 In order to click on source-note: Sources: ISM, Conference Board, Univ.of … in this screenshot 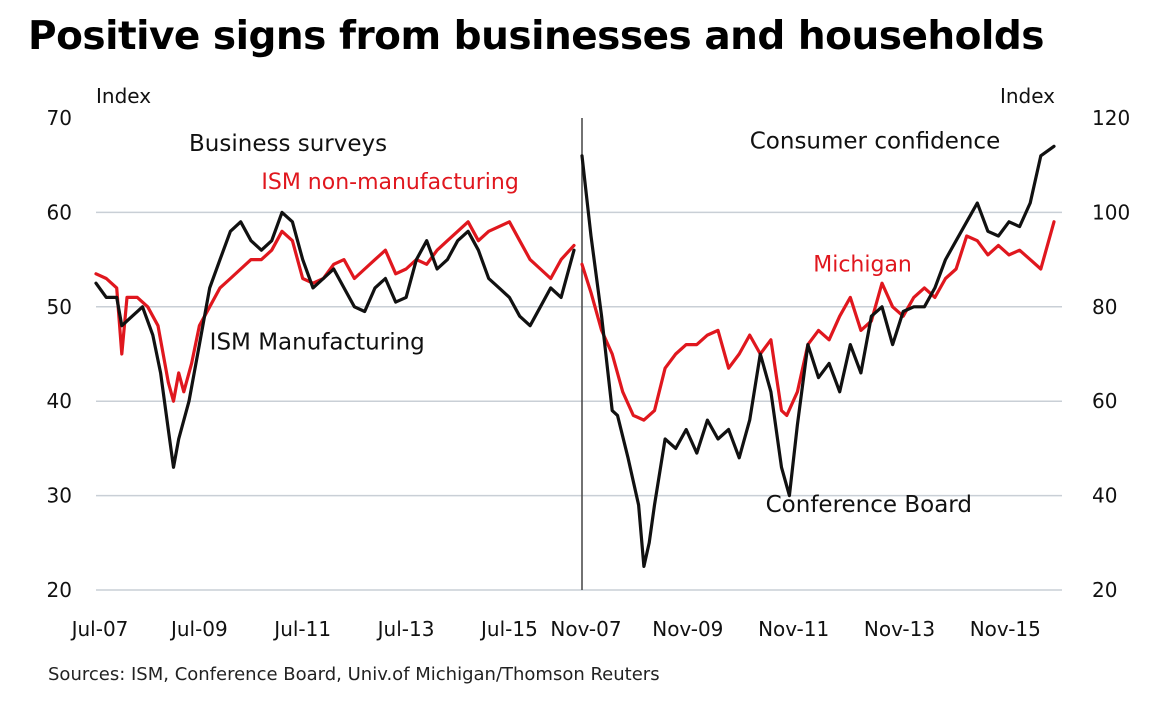, I will do `click(354, 674)`.